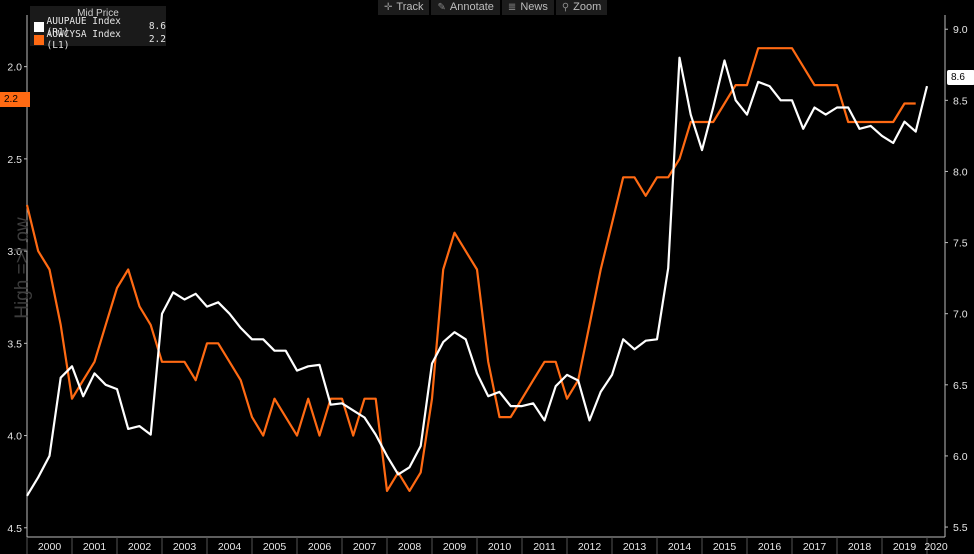 The width and height of the screenshot is (974, 554). Describe the element at coordinates (534, 7) in the screenshot. I see `news-label: News` at that location.